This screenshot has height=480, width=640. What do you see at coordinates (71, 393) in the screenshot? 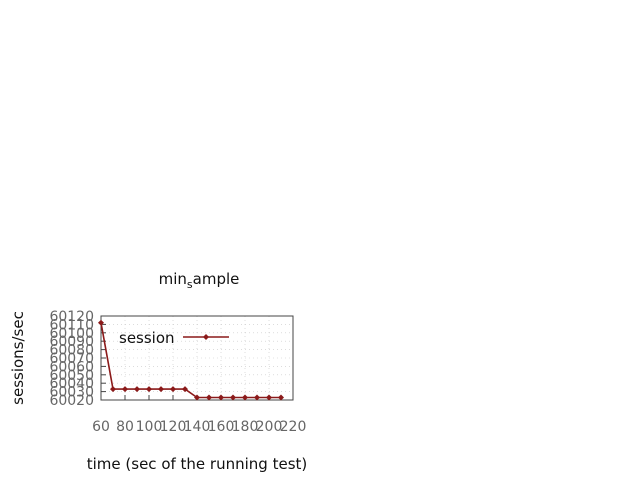
I see `y-tick-label: 60030` at bounding box center [71, 393].